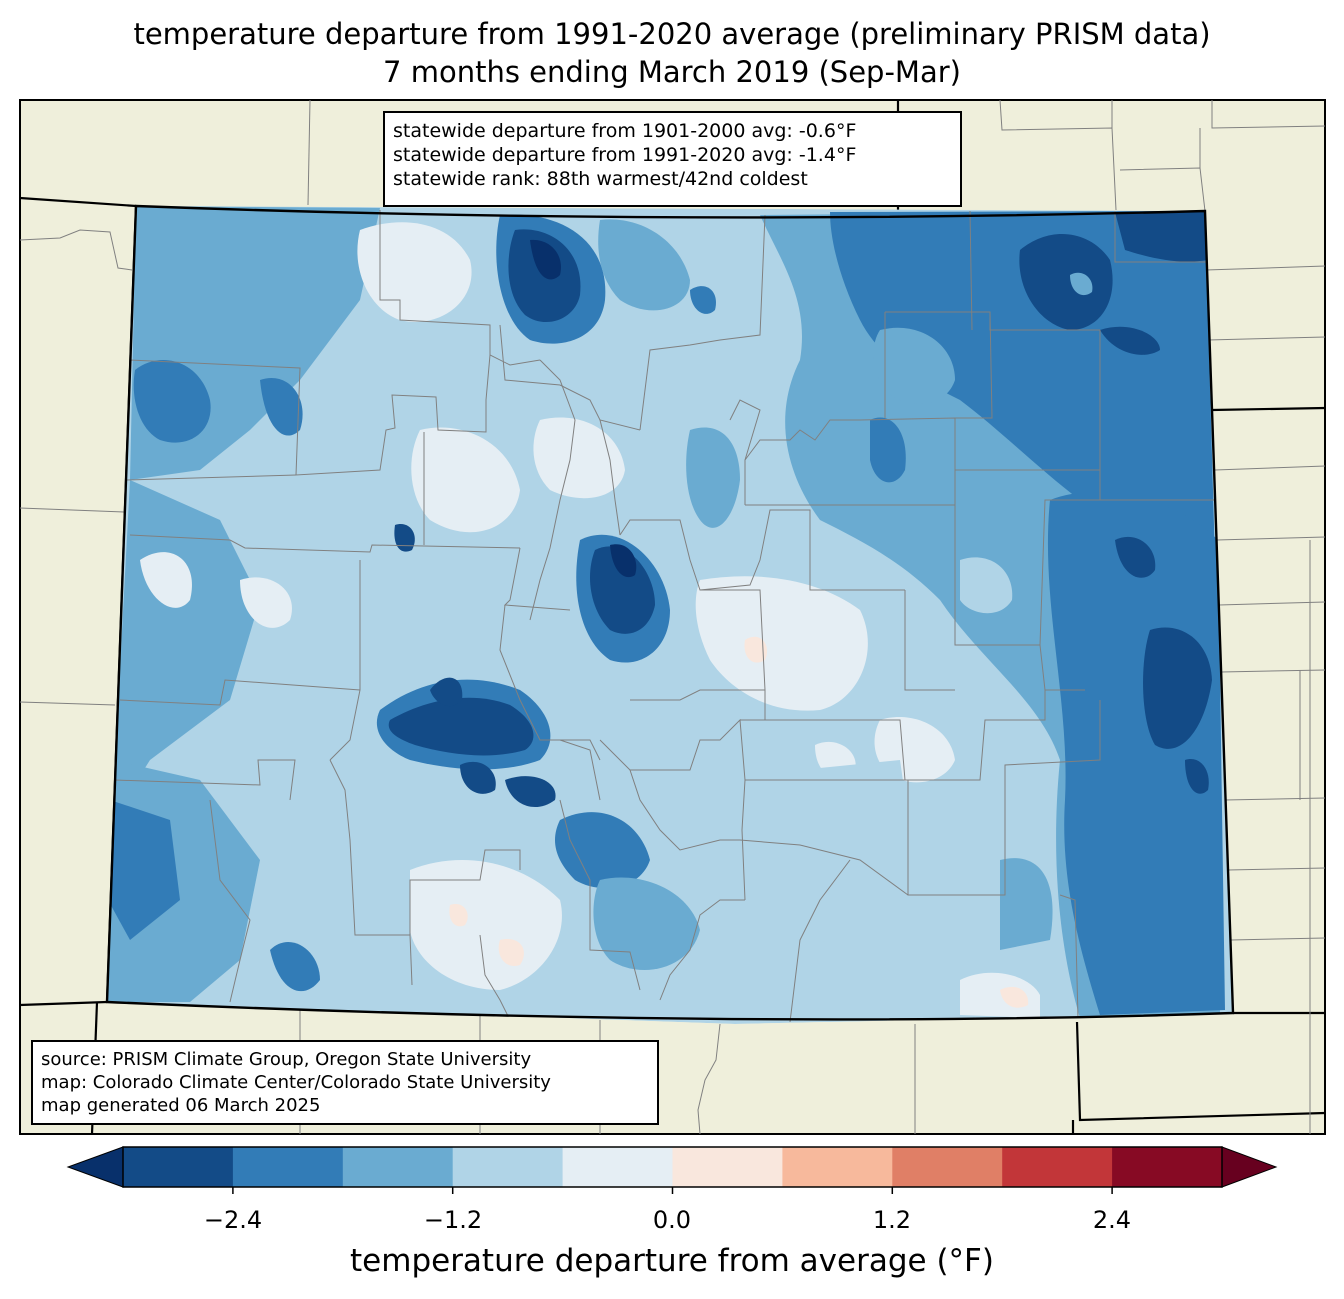  I want to click on colorbar-over-arrow, so click(1249, 1167).